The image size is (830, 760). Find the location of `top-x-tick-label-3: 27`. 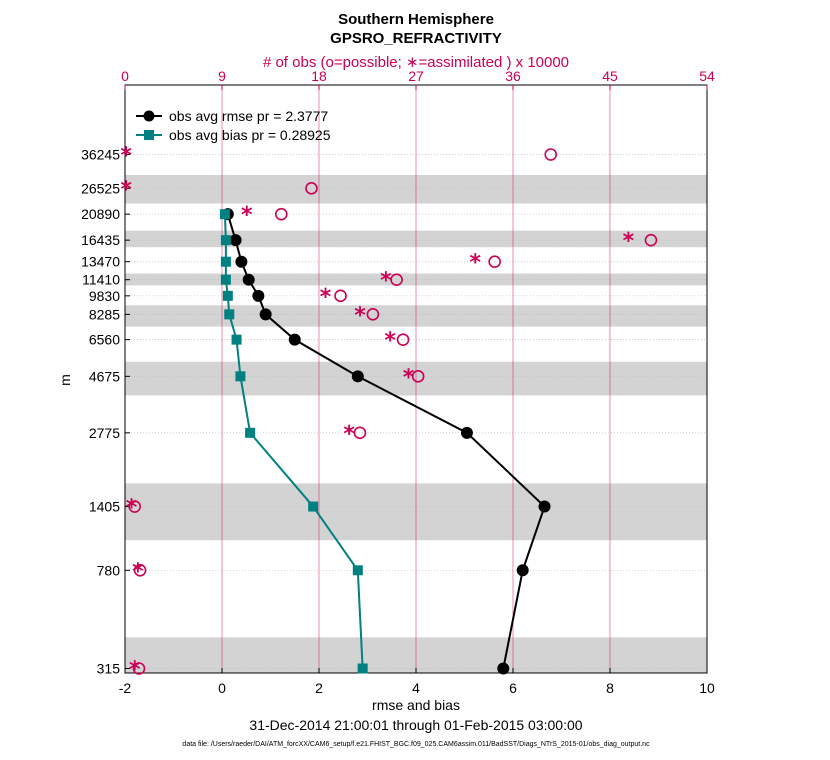

top-x-tick-label-3: 27 is located at coordinates (416, 76).